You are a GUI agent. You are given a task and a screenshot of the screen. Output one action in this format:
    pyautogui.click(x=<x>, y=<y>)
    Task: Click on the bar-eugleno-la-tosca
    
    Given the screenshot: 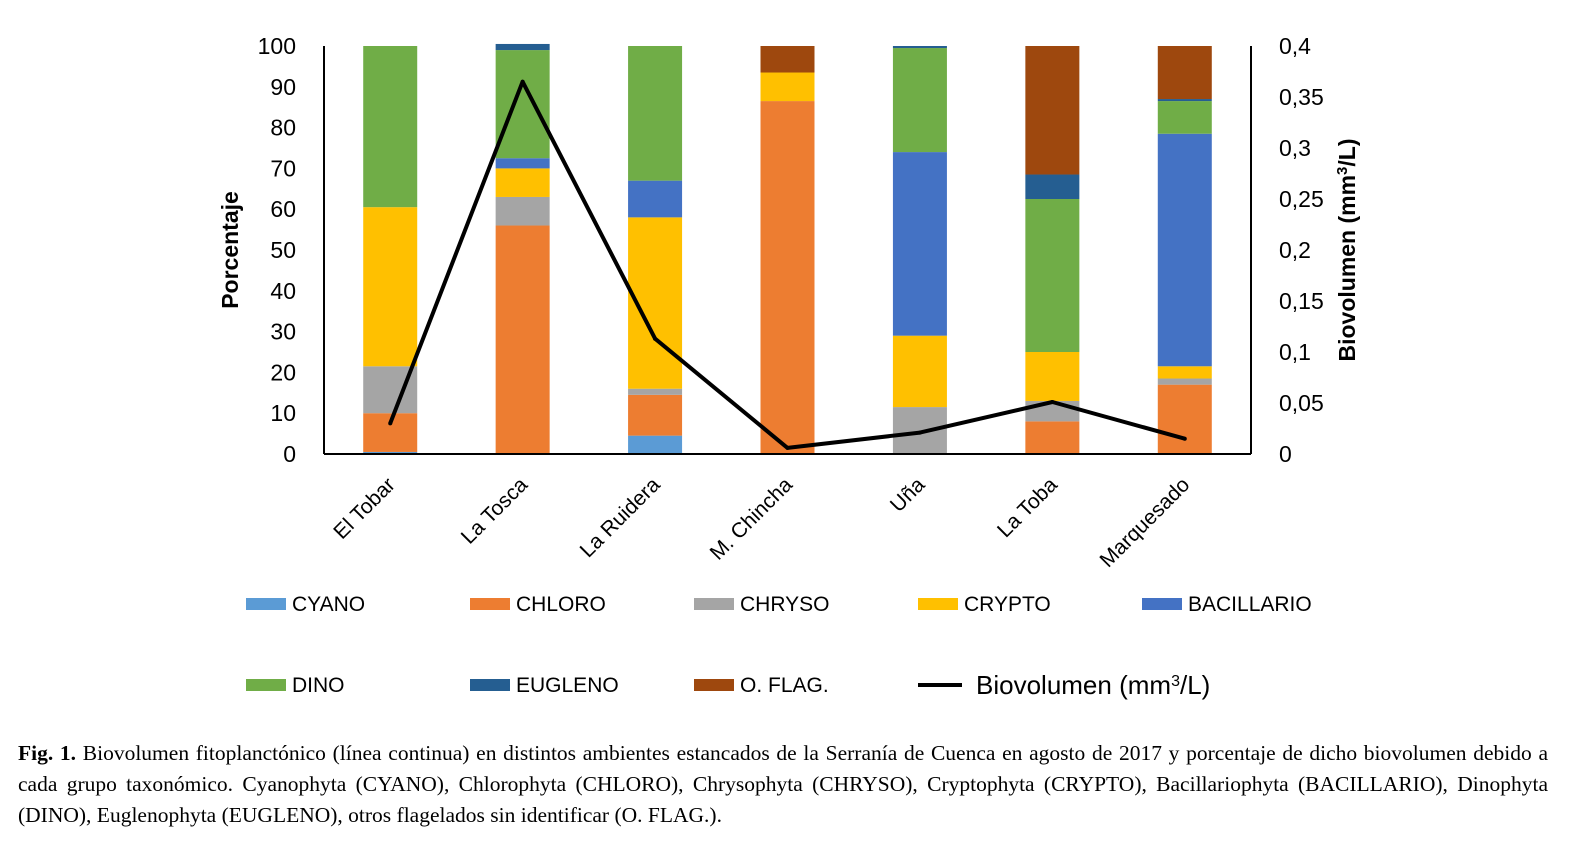 What is the action you would take?
    pyautogui.click(x=522, y=47)
    